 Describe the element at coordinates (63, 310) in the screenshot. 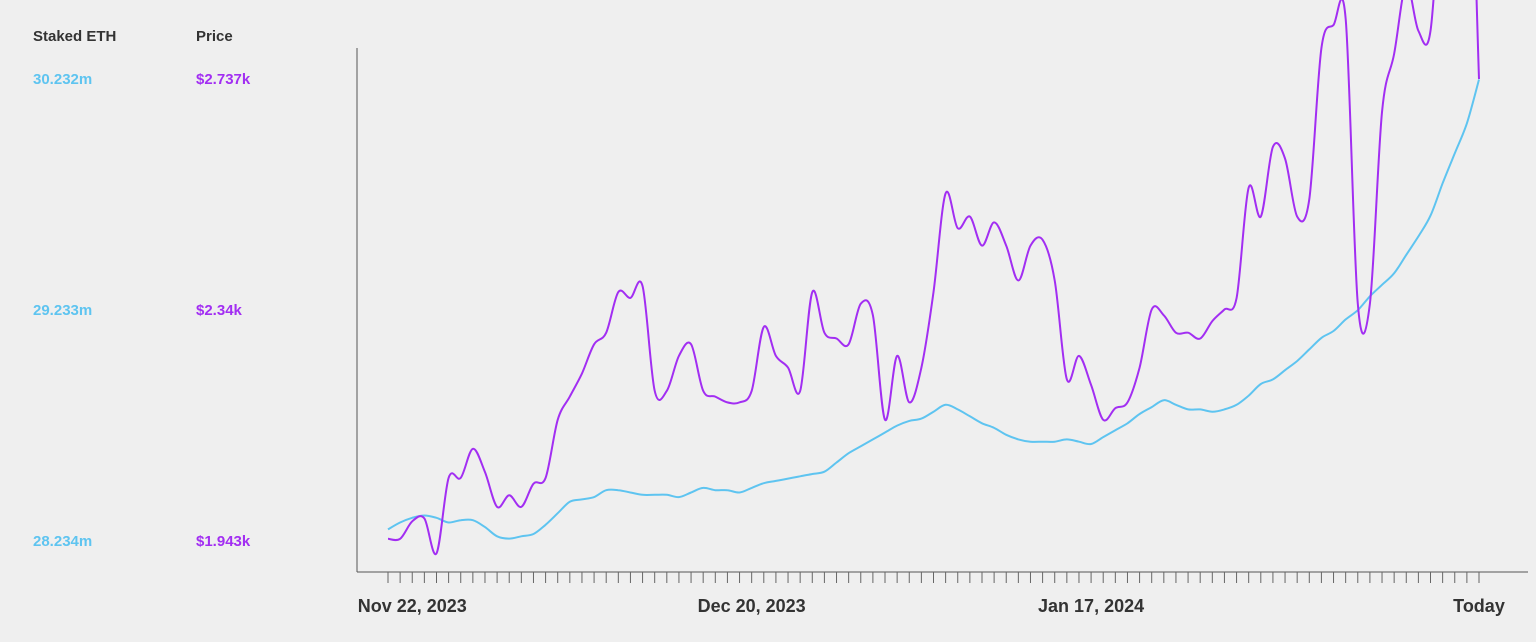

I see `staked-tick-mid: 29.233m` at that location.